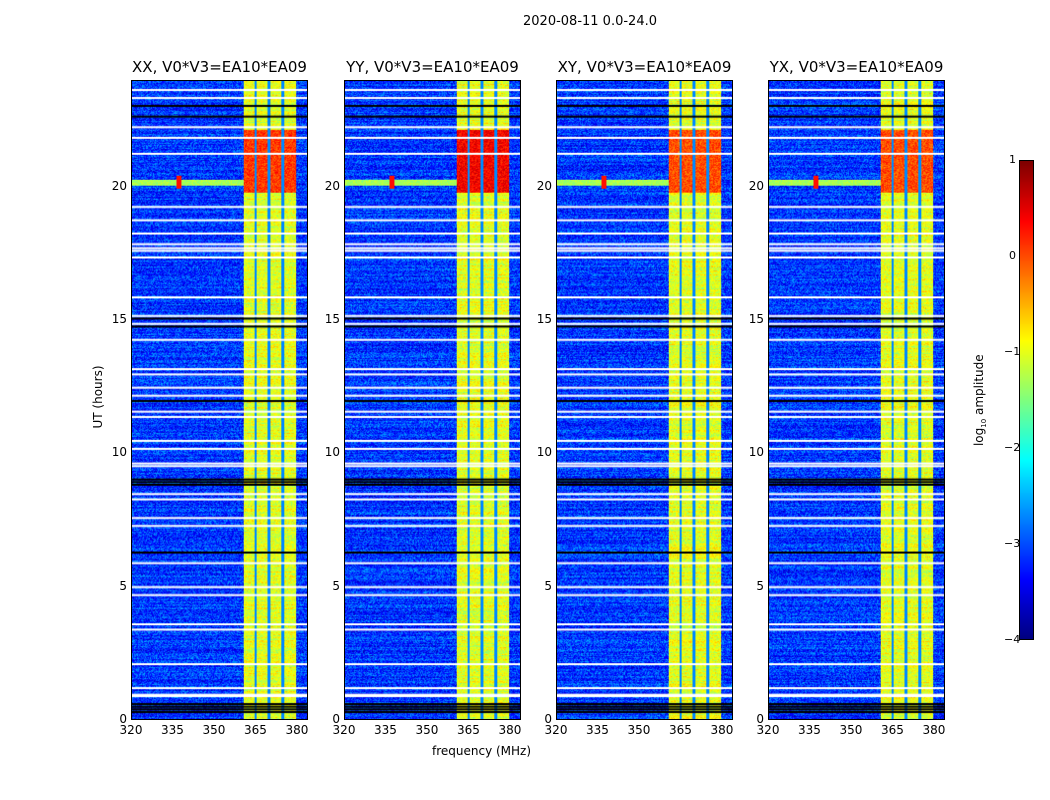 Image resolution: width=1050 pixels, height=800 pixels. Describe the element at coordinates (1012, 351) in the screenshot. I see `colorbar-tick-label: −1` at that location.